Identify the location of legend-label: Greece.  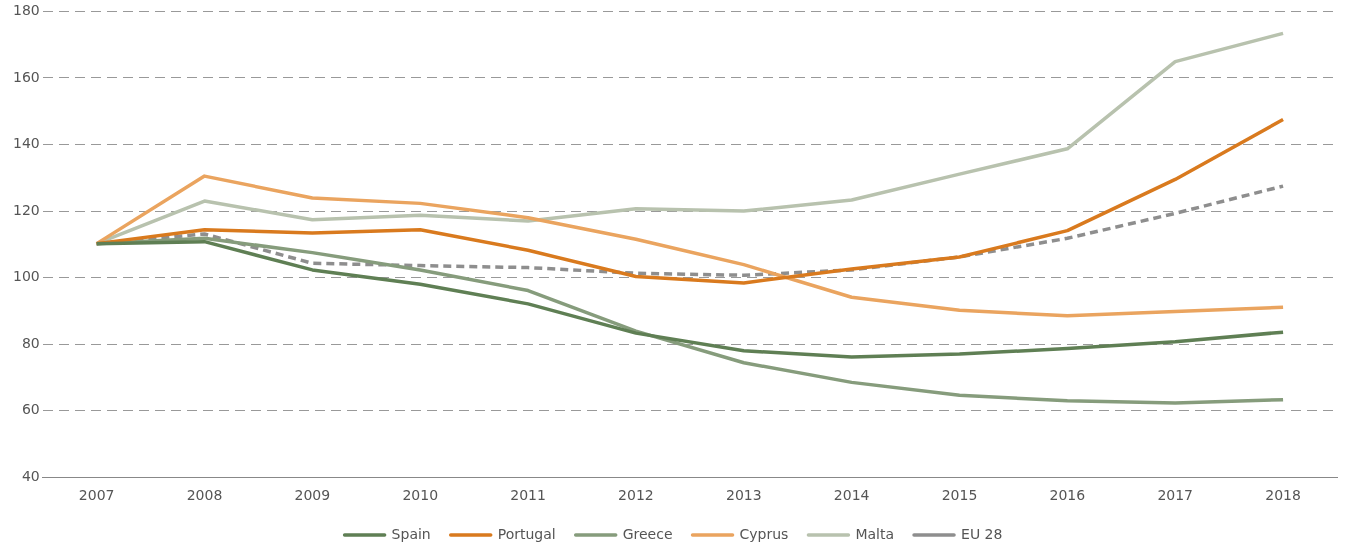
(647, 533).